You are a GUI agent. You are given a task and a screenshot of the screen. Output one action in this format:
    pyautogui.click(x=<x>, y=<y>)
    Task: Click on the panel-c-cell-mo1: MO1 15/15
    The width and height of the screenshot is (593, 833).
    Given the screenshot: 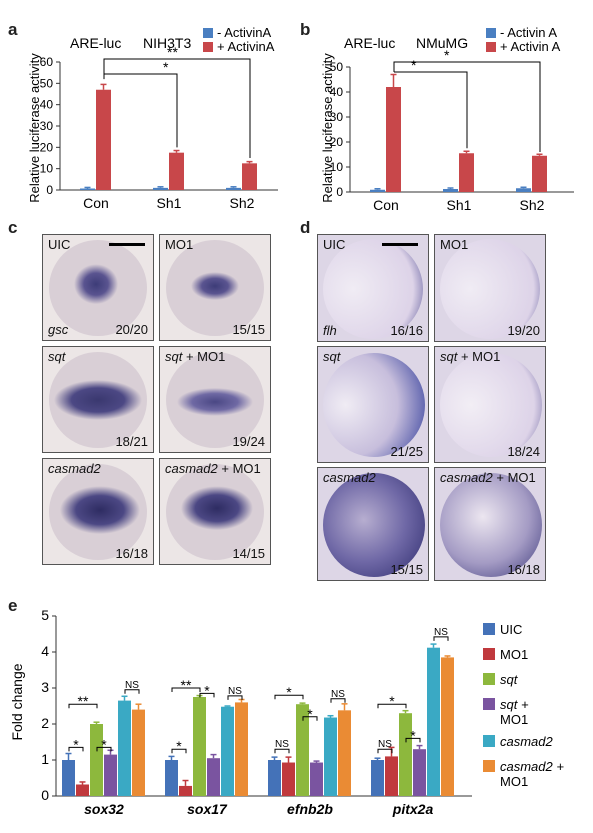 What is the action you would take?
    pyautogui.click(x=215, y=287)
    